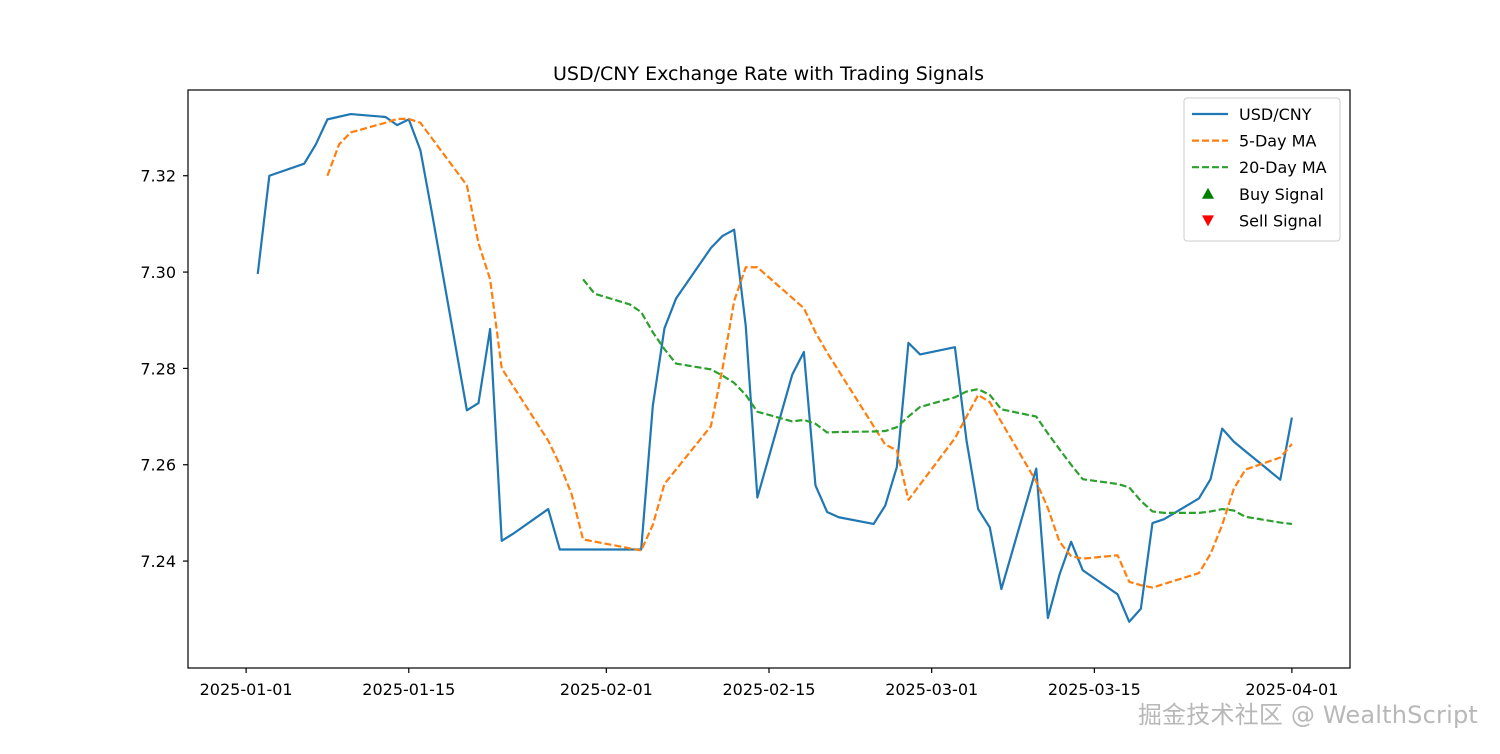 This screenshot has width=1500, height=754. What do you see at coordinates (158, 561) in the screenshot?
I see `y-tick-label: 7.24` at bounding box center [158, 561].